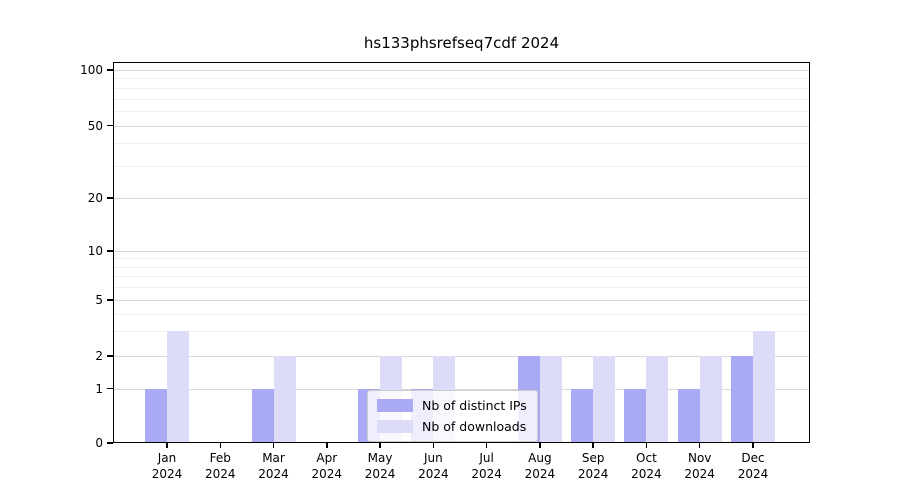  I want to click on x-tick-label: Jun 2024, so click(433, 466).